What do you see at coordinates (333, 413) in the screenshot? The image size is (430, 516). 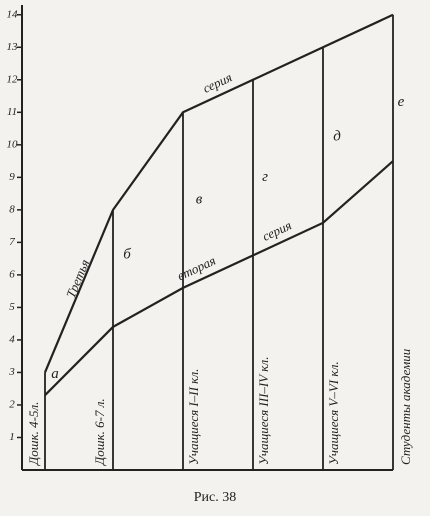 I see `x-tick-label: Учащиеся V–VI кл.` at bounding box center [333, 413].